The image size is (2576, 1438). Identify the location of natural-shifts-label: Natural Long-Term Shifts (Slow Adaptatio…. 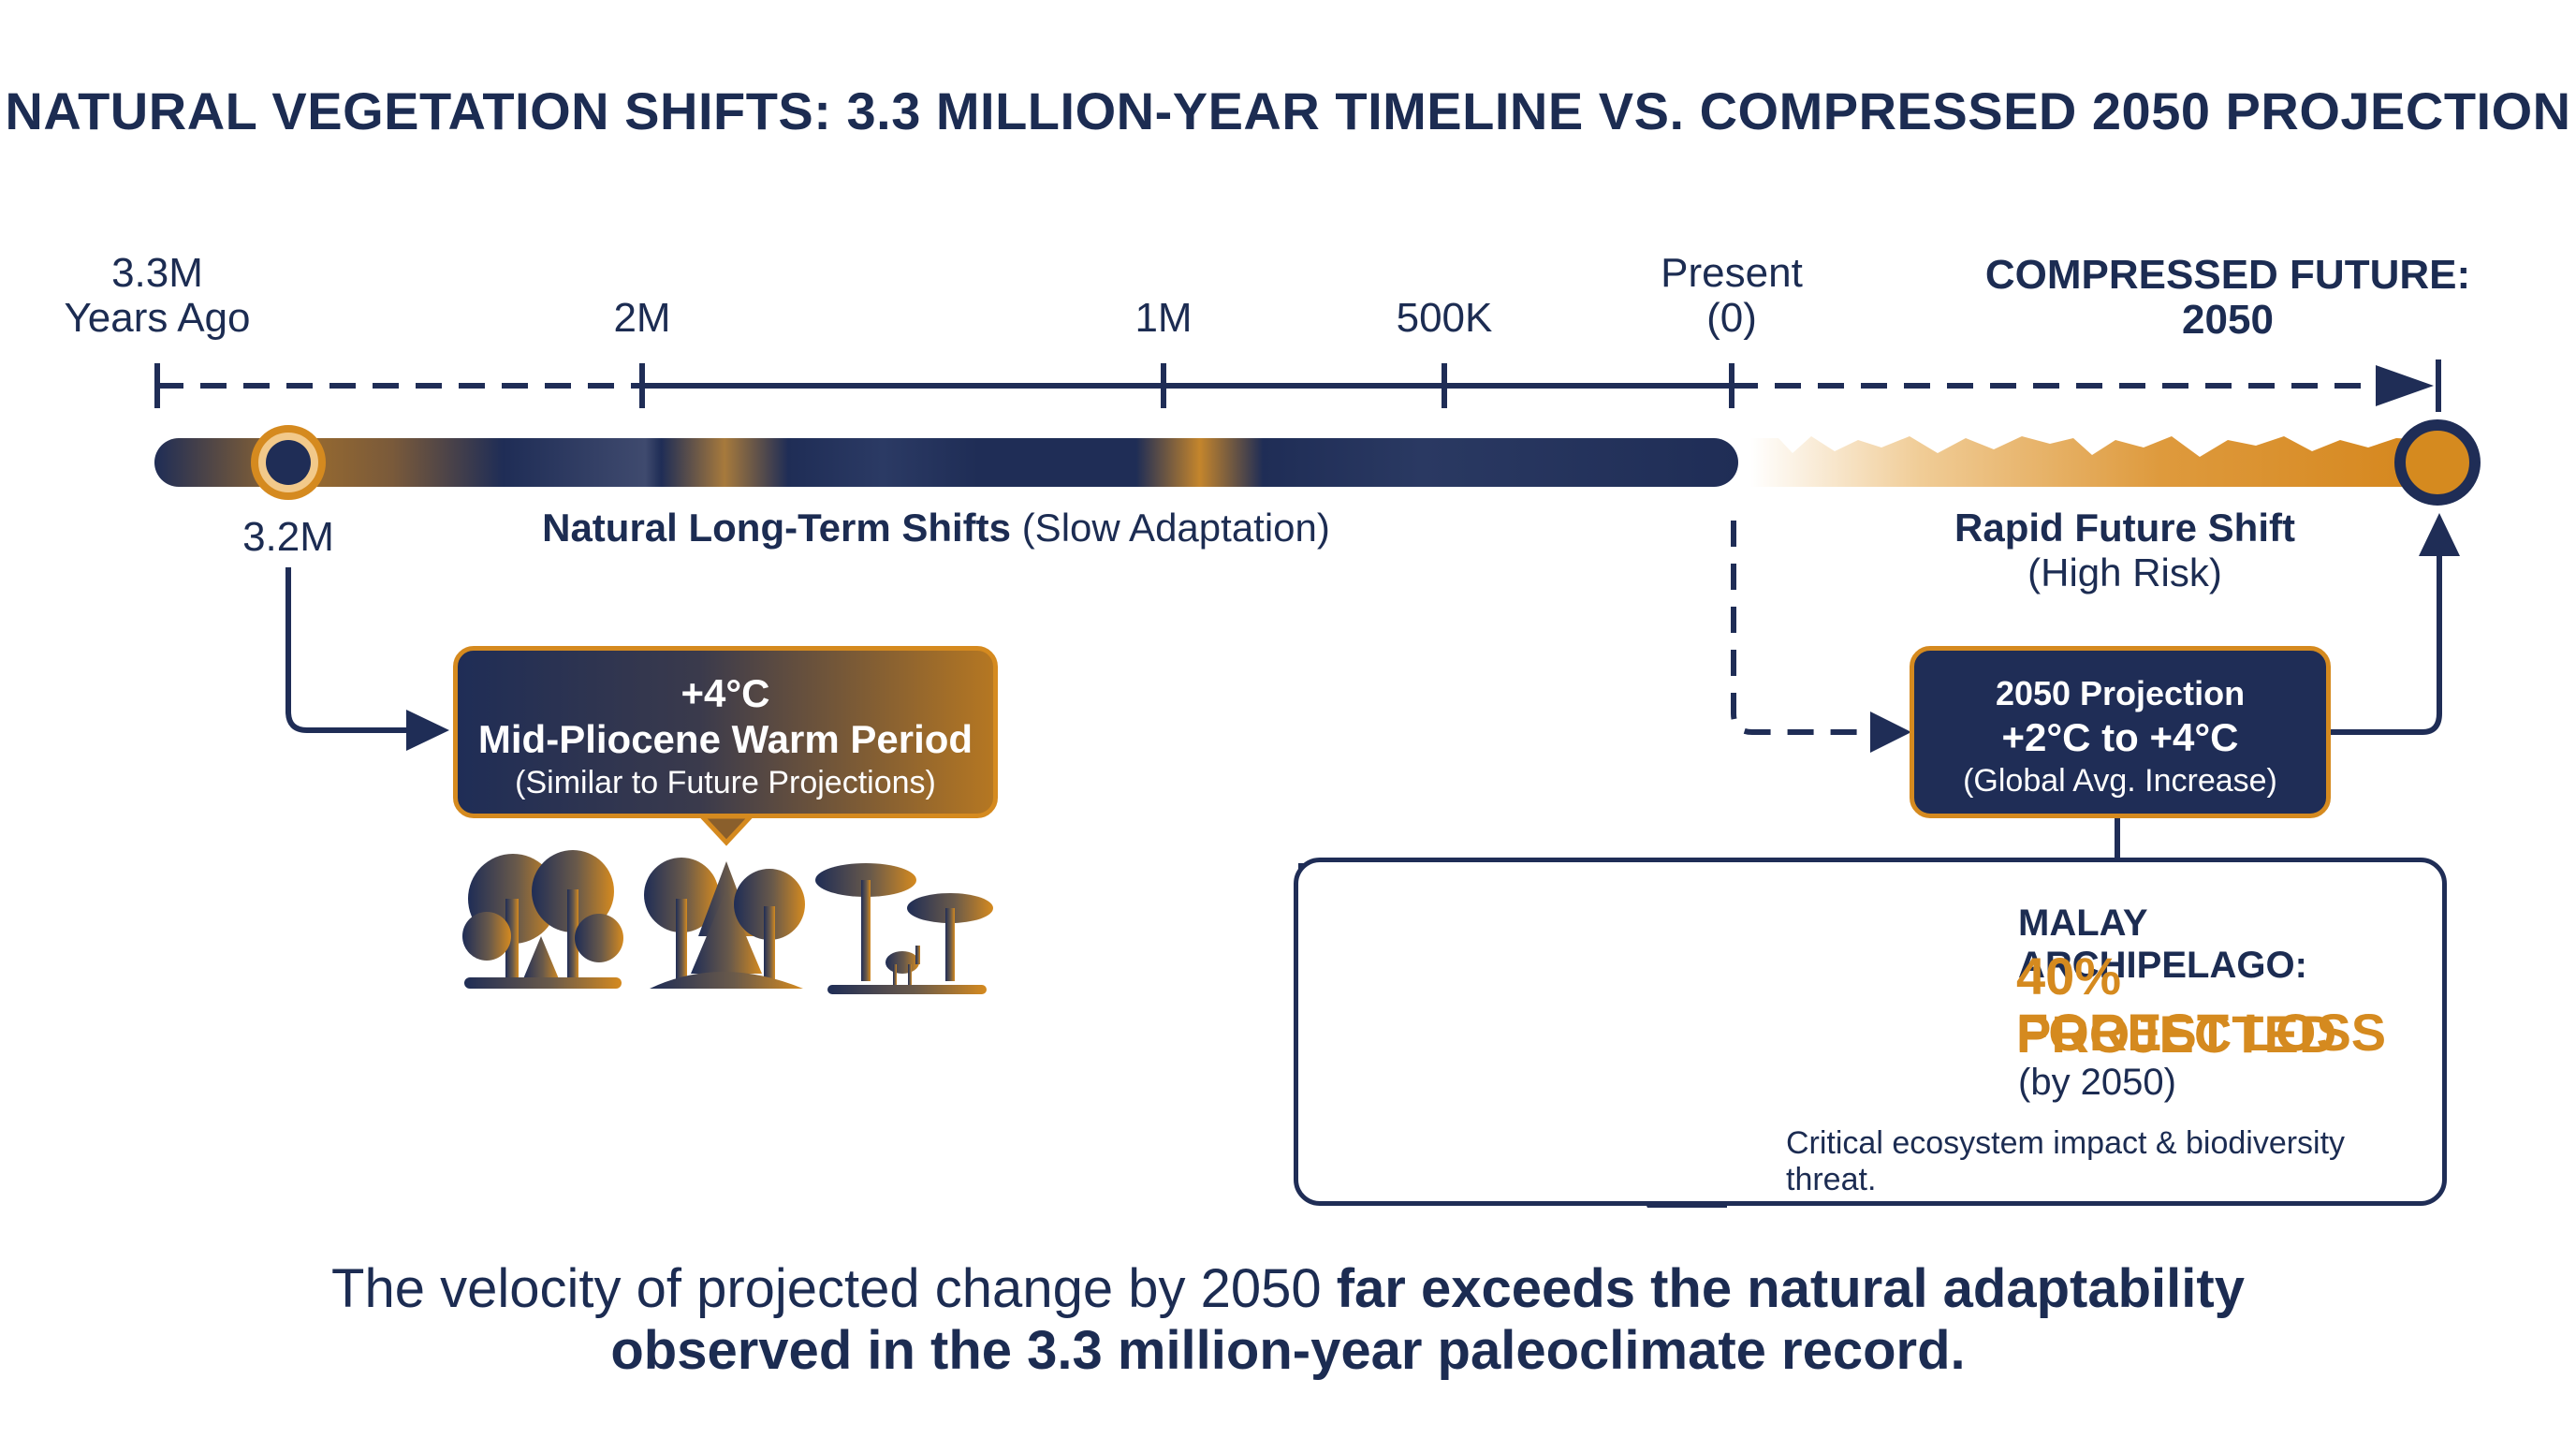
(936, 528).